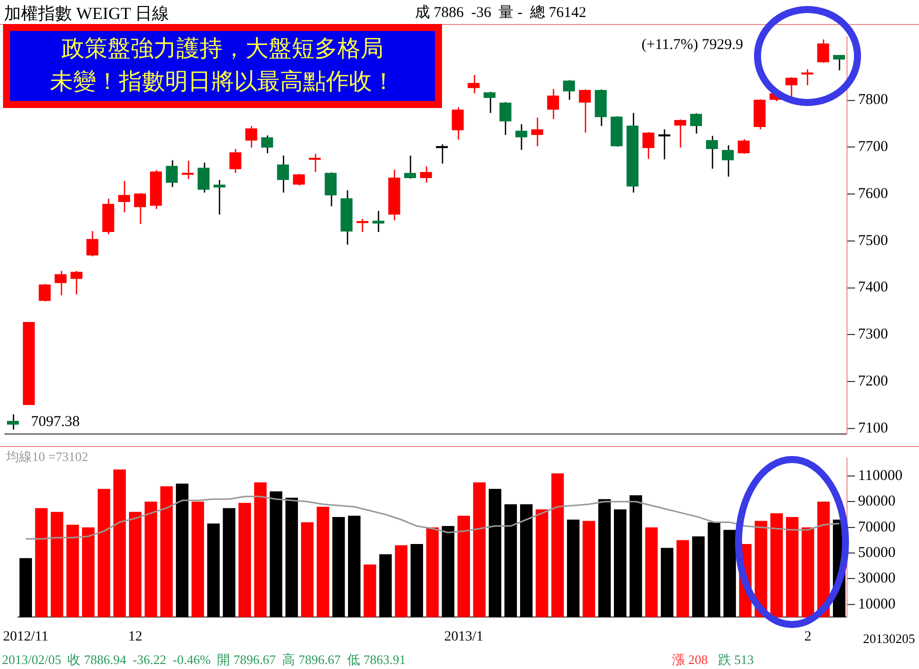  What do you see at coordinates (25, 636) in the screenshot?
I see `x-tick-label: 2012/11` at bounding box center [25, 636].